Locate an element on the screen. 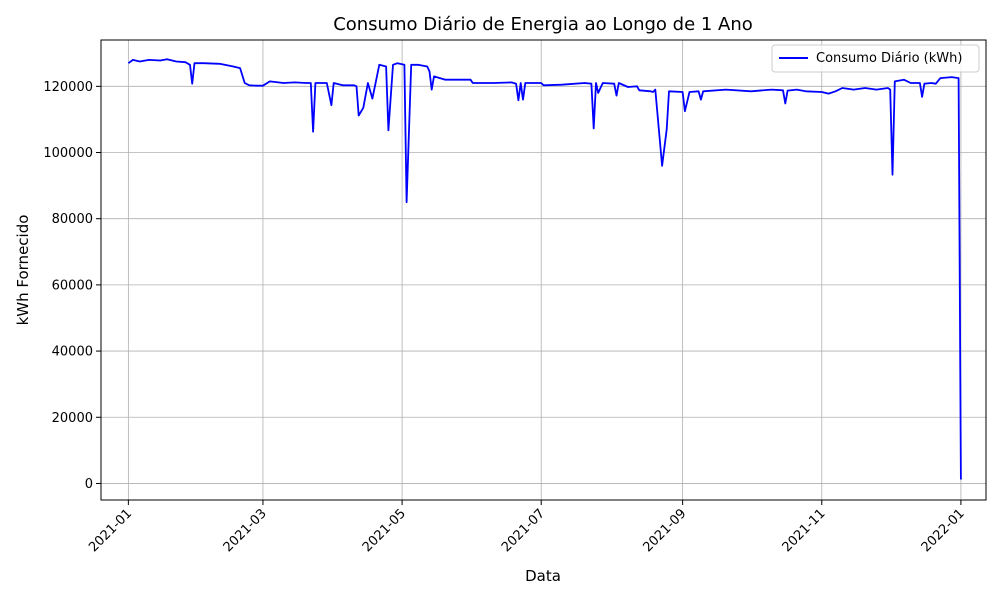  legend-box is located at coordinates (875, 58).